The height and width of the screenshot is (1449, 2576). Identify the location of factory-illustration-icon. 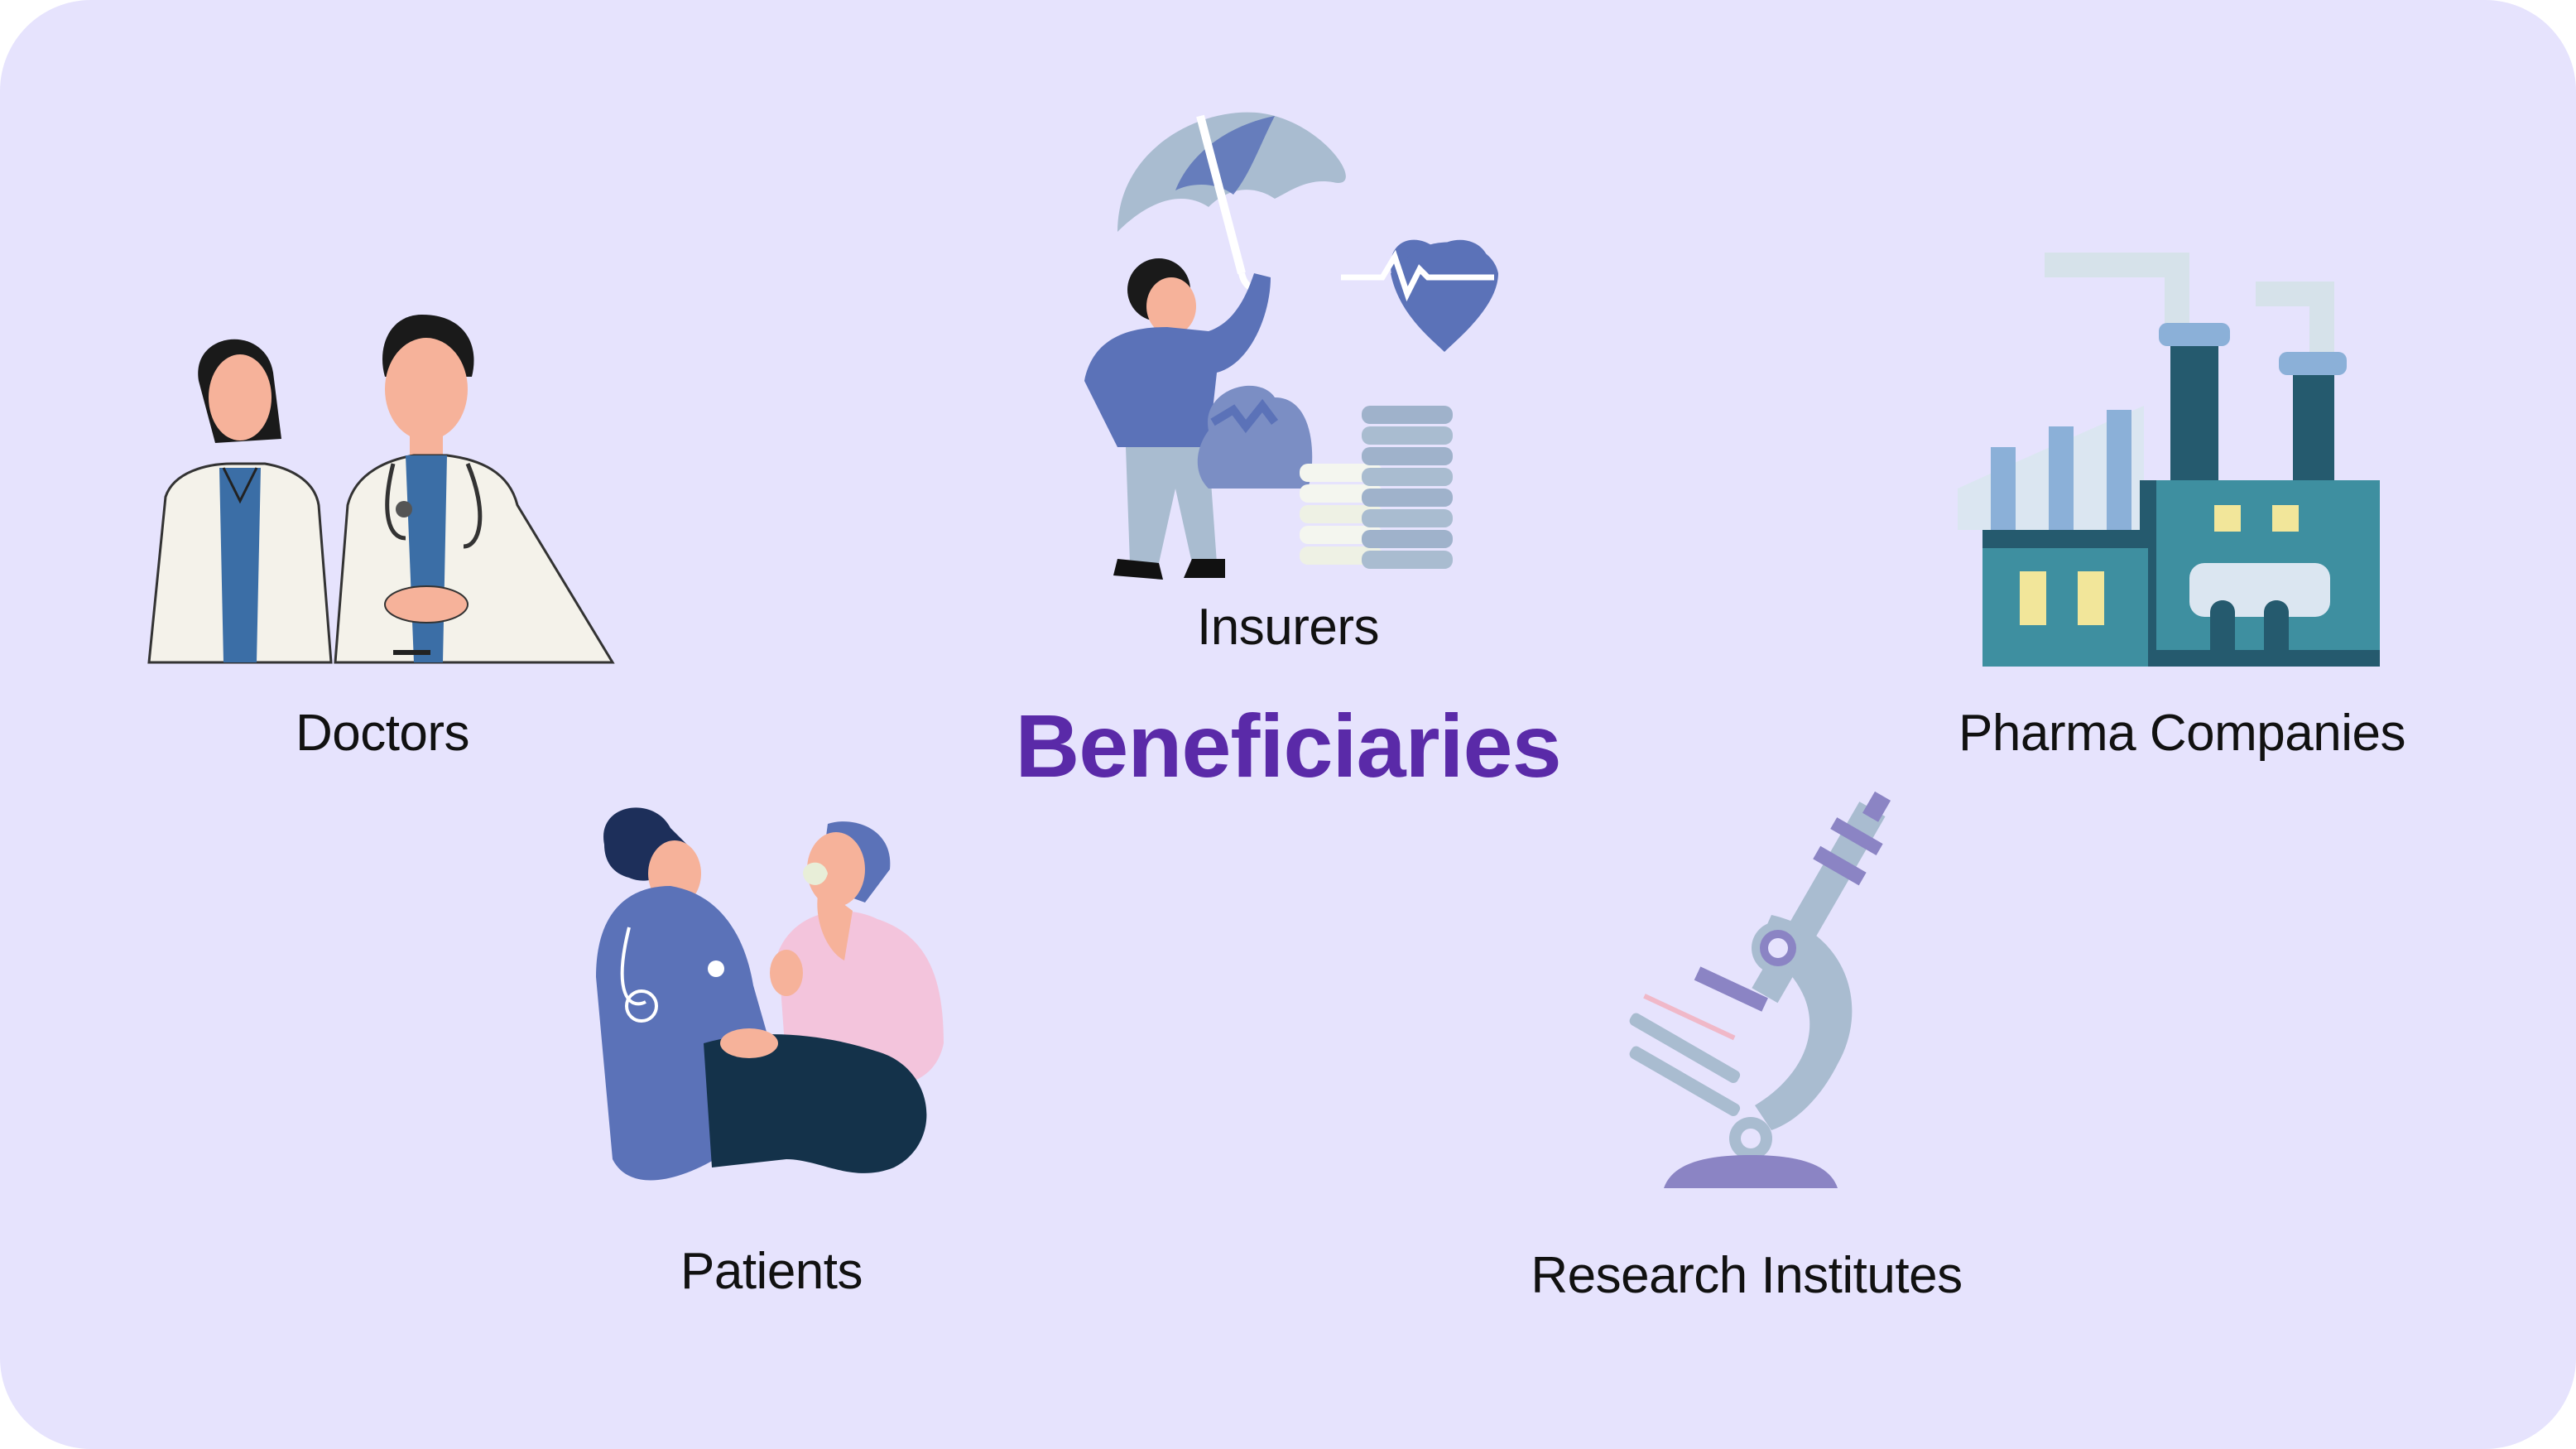
(2169, 457).